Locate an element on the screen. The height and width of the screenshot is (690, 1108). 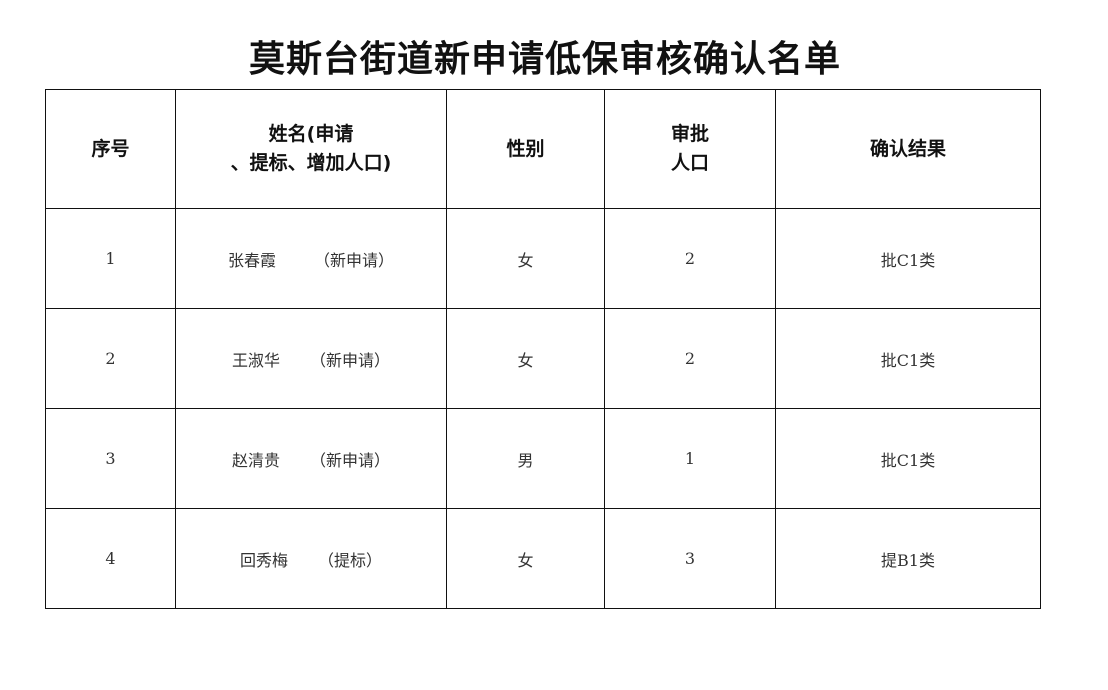
application-type: （提标） is located at coordinates (350, 560).